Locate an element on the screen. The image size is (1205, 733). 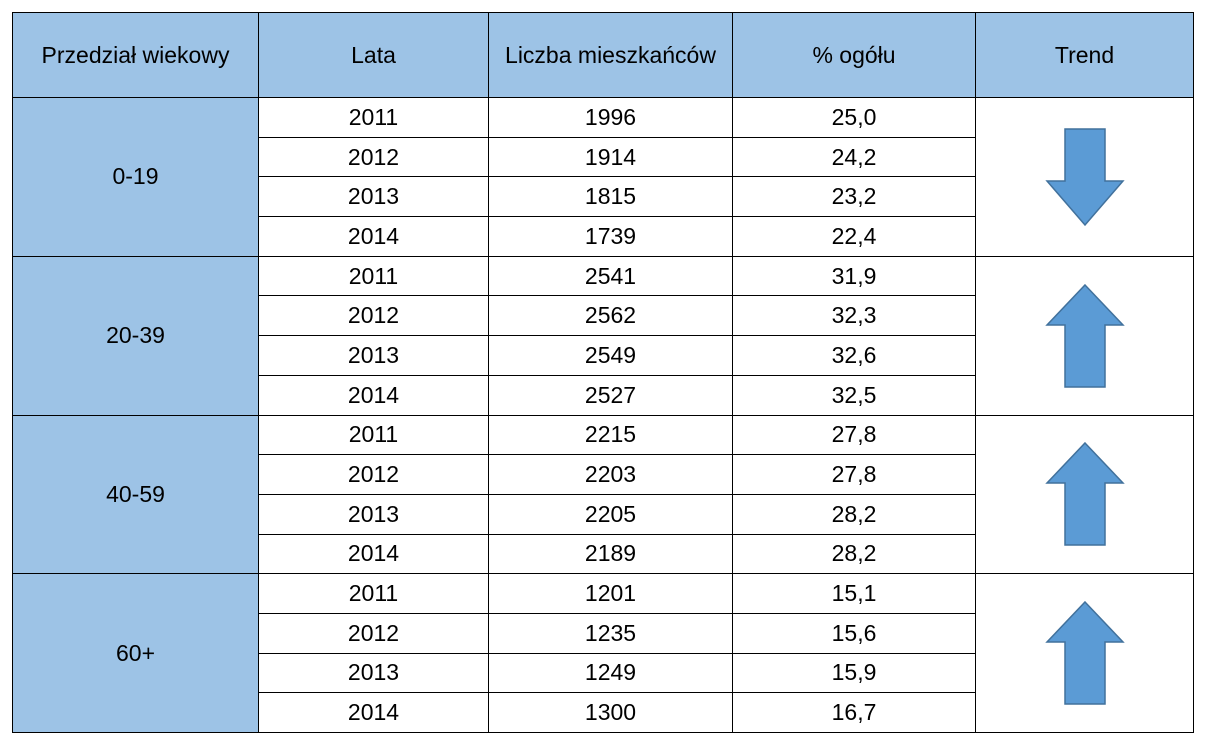
table-row: 2012 2203 27,8 is located at coordinates (603, 474).